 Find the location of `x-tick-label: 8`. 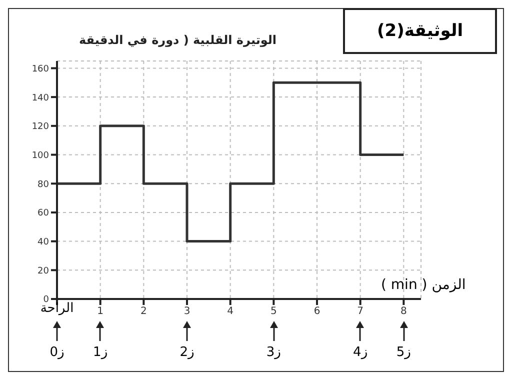

x-tick-label: 8 is located at coordinates (403, 312).